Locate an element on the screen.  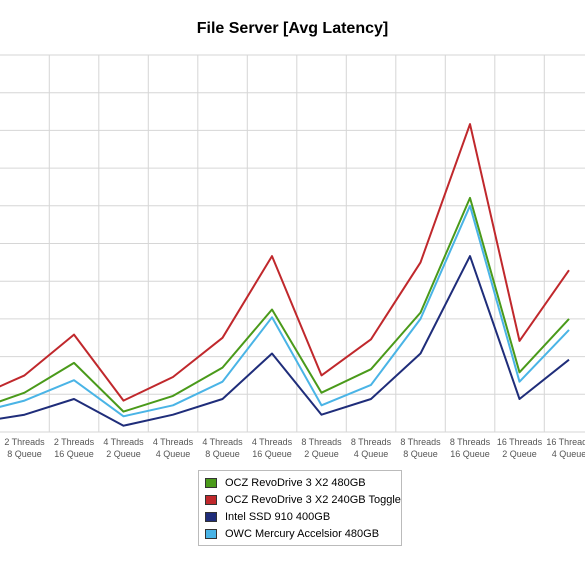
x-tick-label: 4 Threads 8 Queue is located at coordinates (222, 448).